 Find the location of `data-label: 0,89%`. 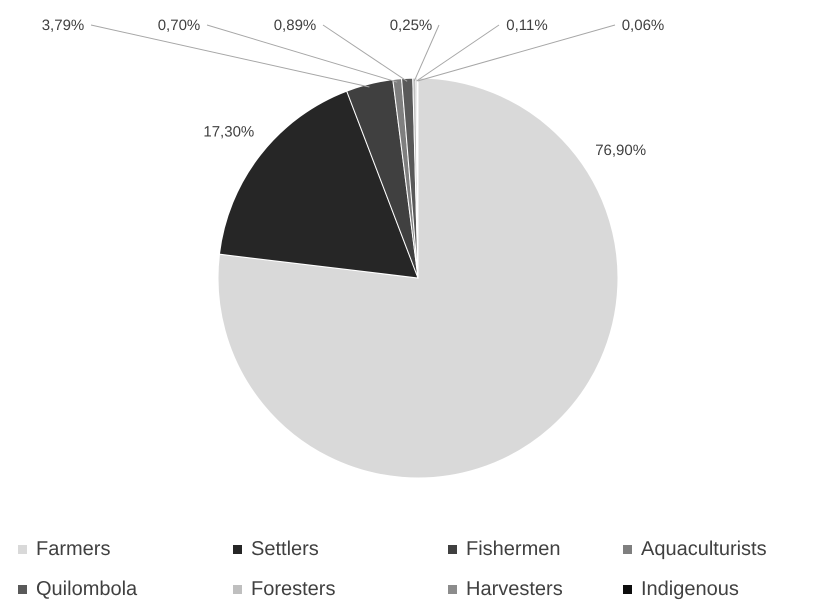

data-label: 0,89% is located at coordinates (295, 25).